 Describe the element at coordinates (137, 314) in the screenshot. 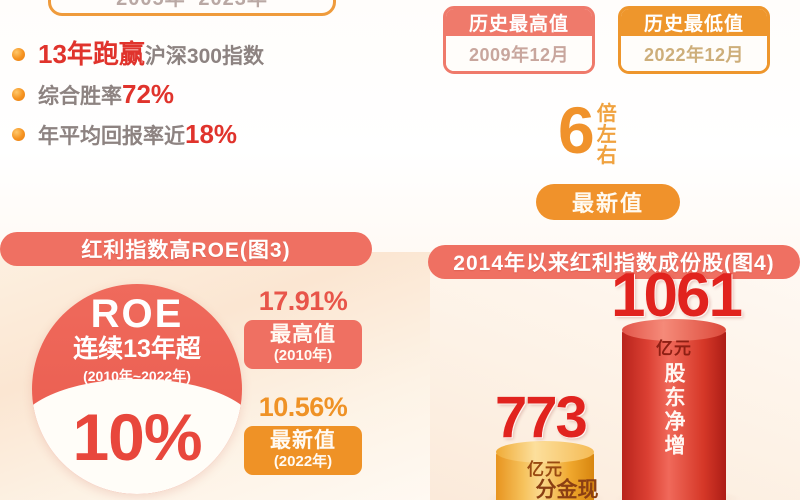

I see `roe-circle-label: ROE` at that location.